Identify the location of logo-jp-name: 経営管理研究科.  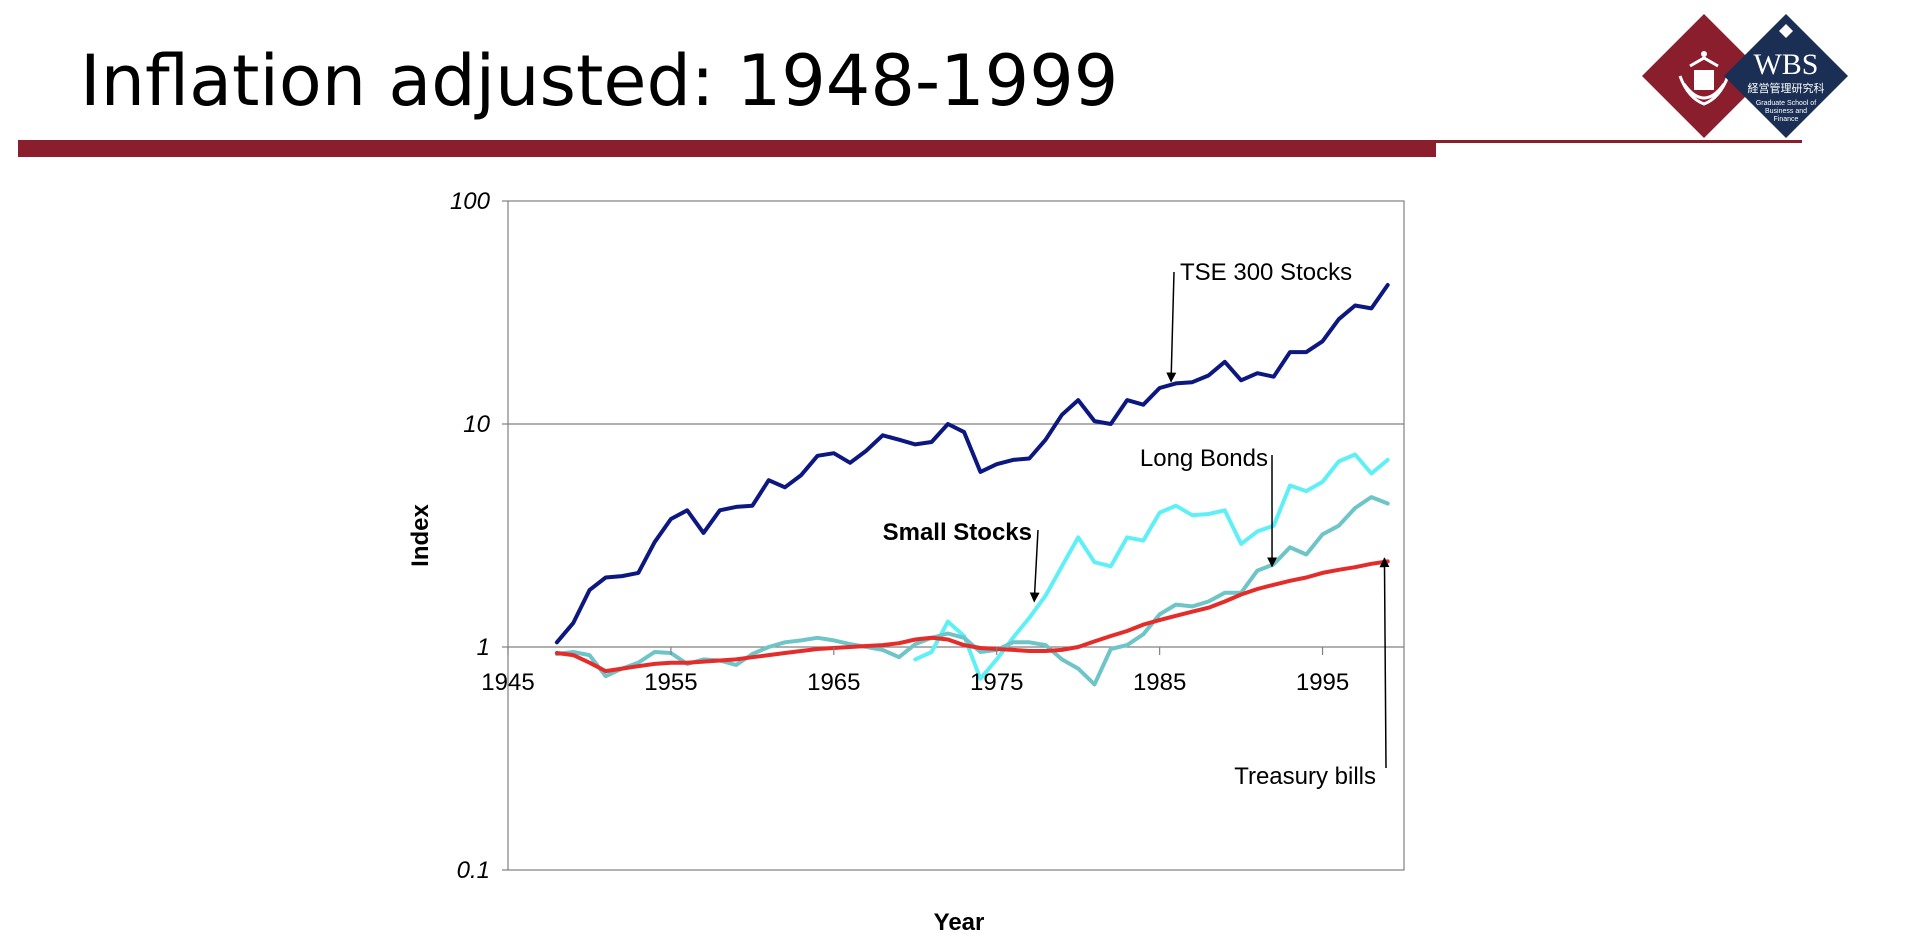
(1786, 88).